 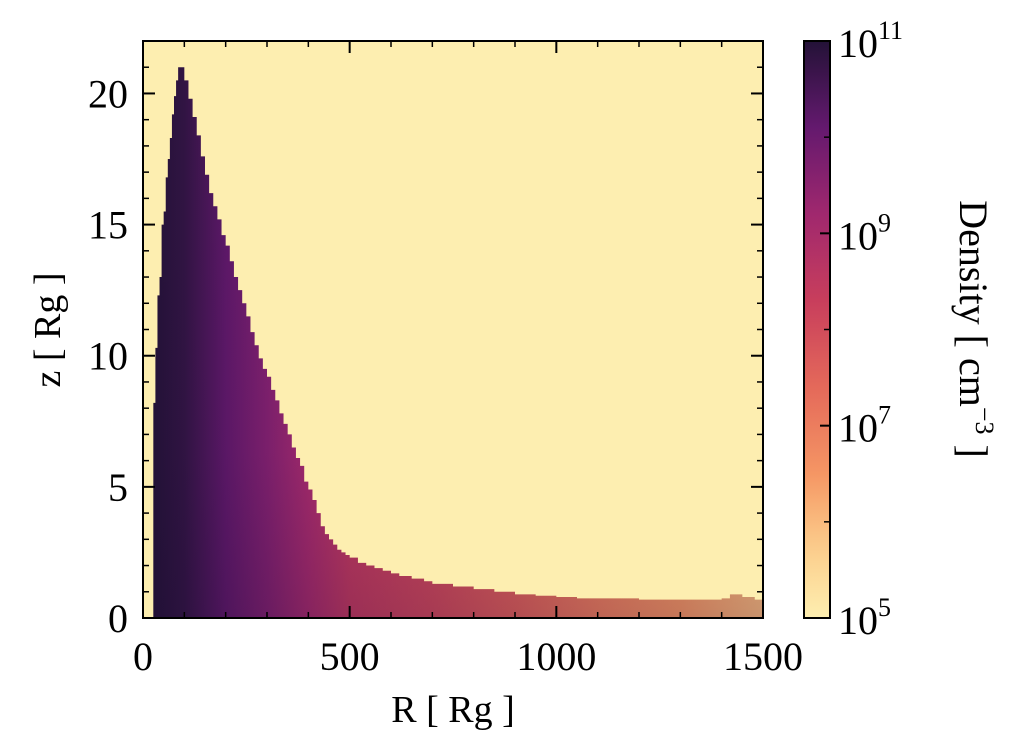 I want to click on colorbar-tick-label: 10⁹, so click(x=864, y=233).